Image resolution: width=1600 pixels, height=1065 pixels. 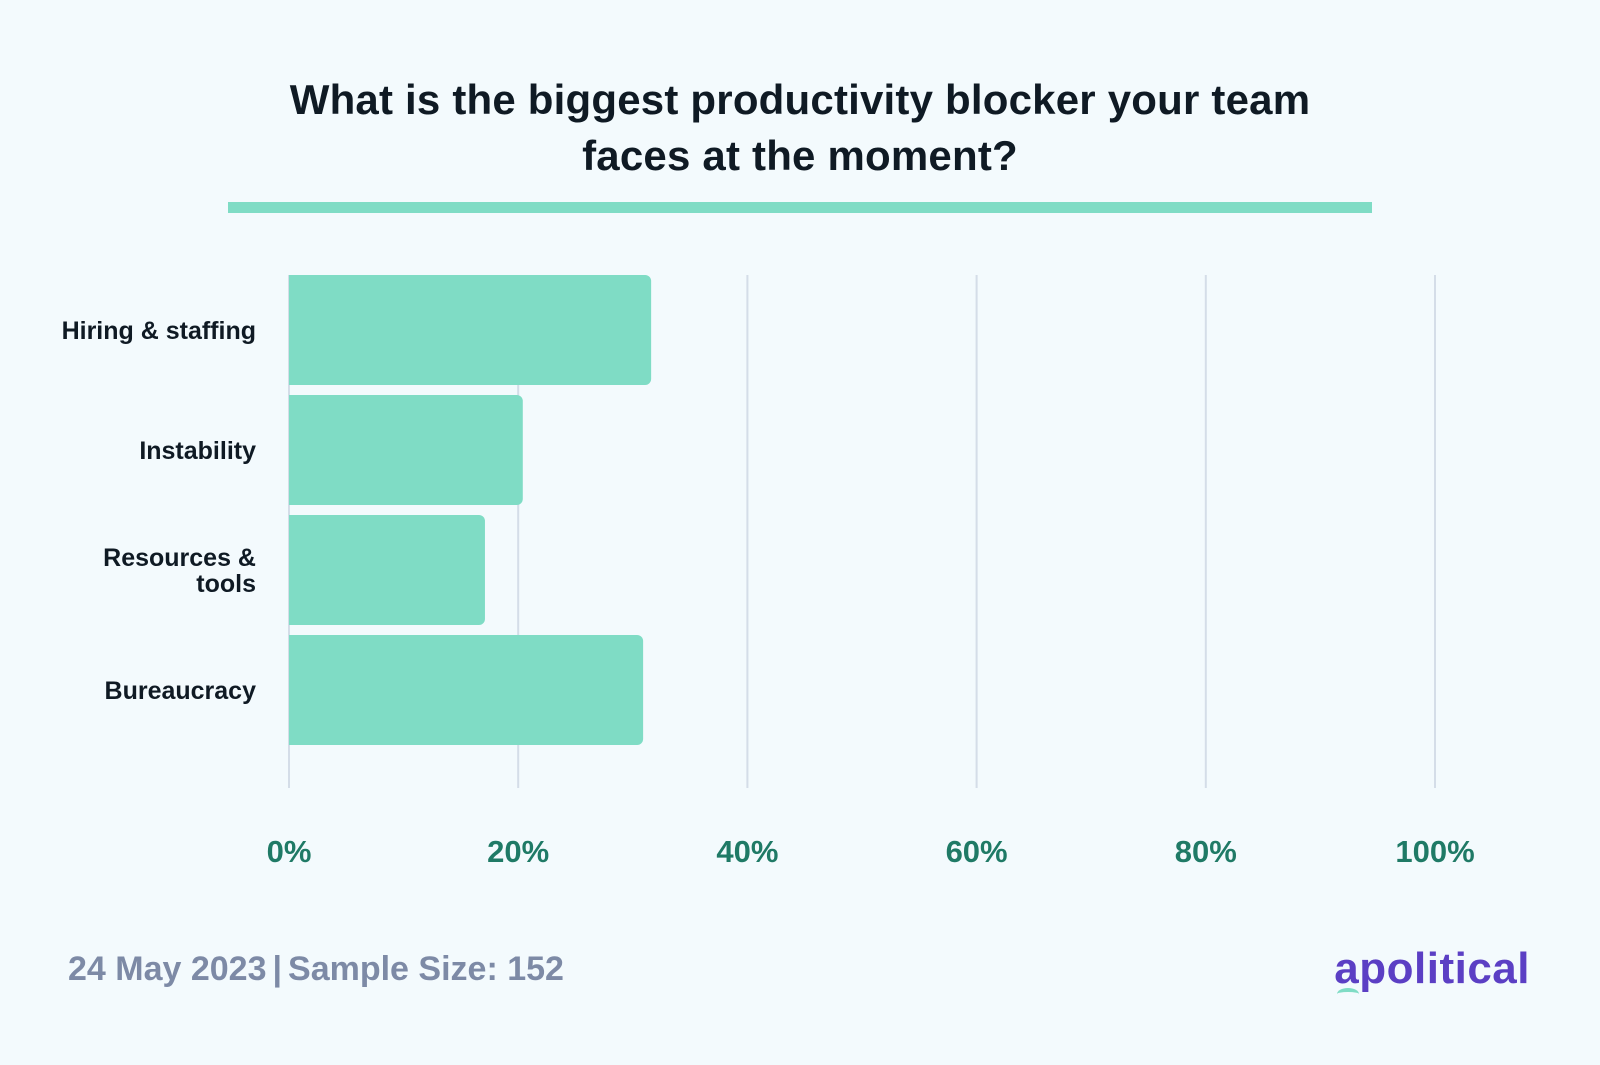 I want to click on x-tick-label: 80%, so click(x=1206, y=851).